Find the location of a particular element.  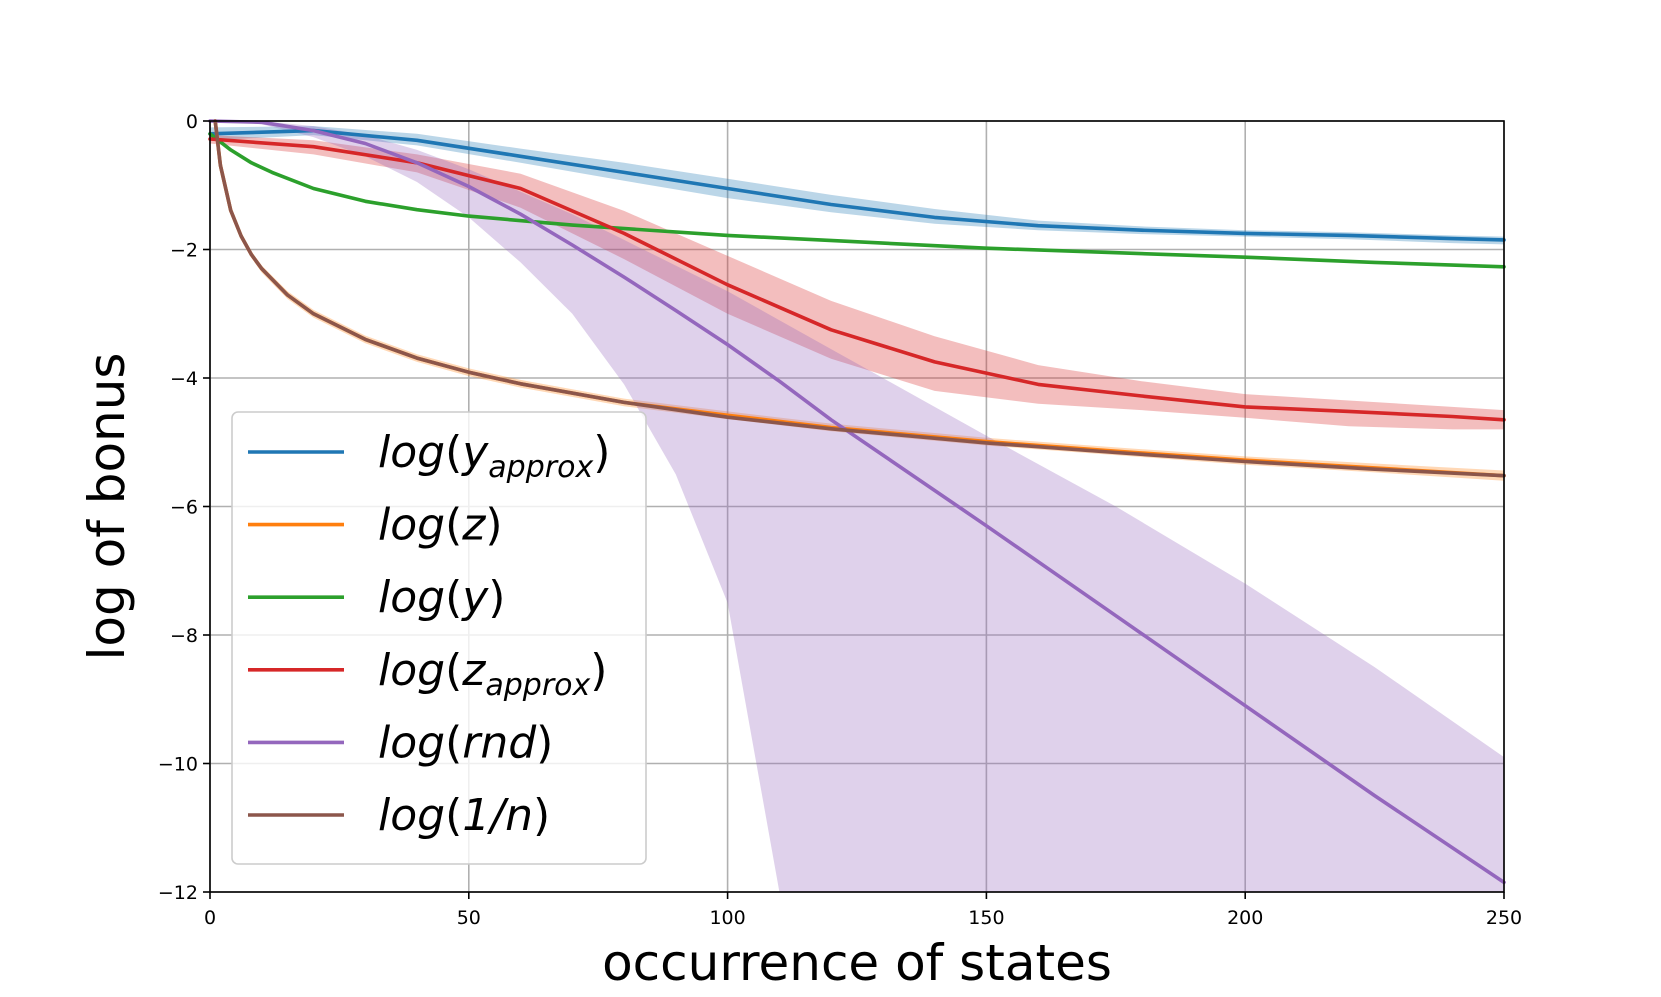

legend-label-5: log(1/n) is located at coordinates (464, 815).